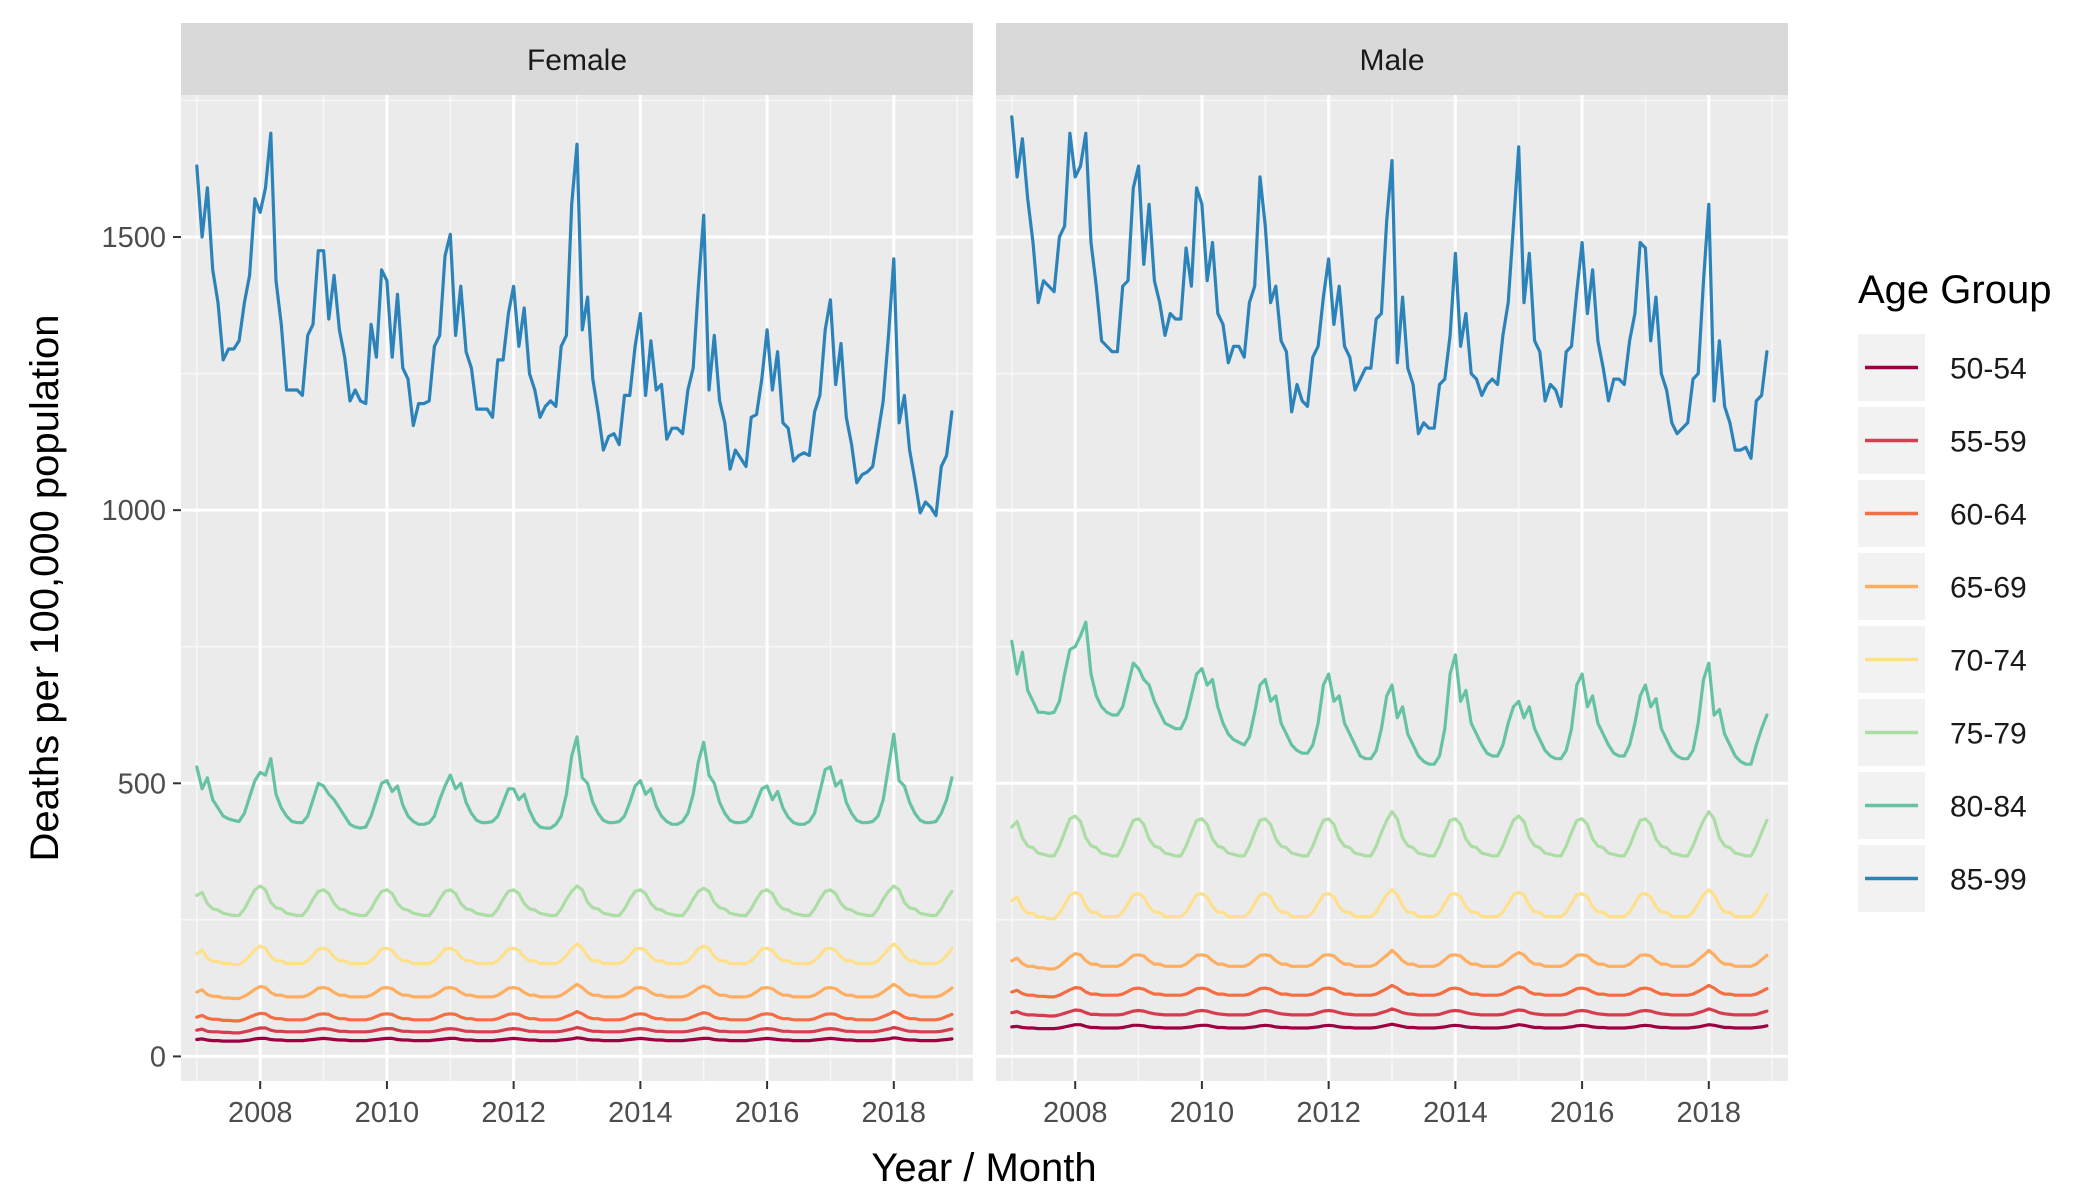 This screenshot has height=1200, width=2100. I want to click on series-line-60-64-male, so click(1389, 991).